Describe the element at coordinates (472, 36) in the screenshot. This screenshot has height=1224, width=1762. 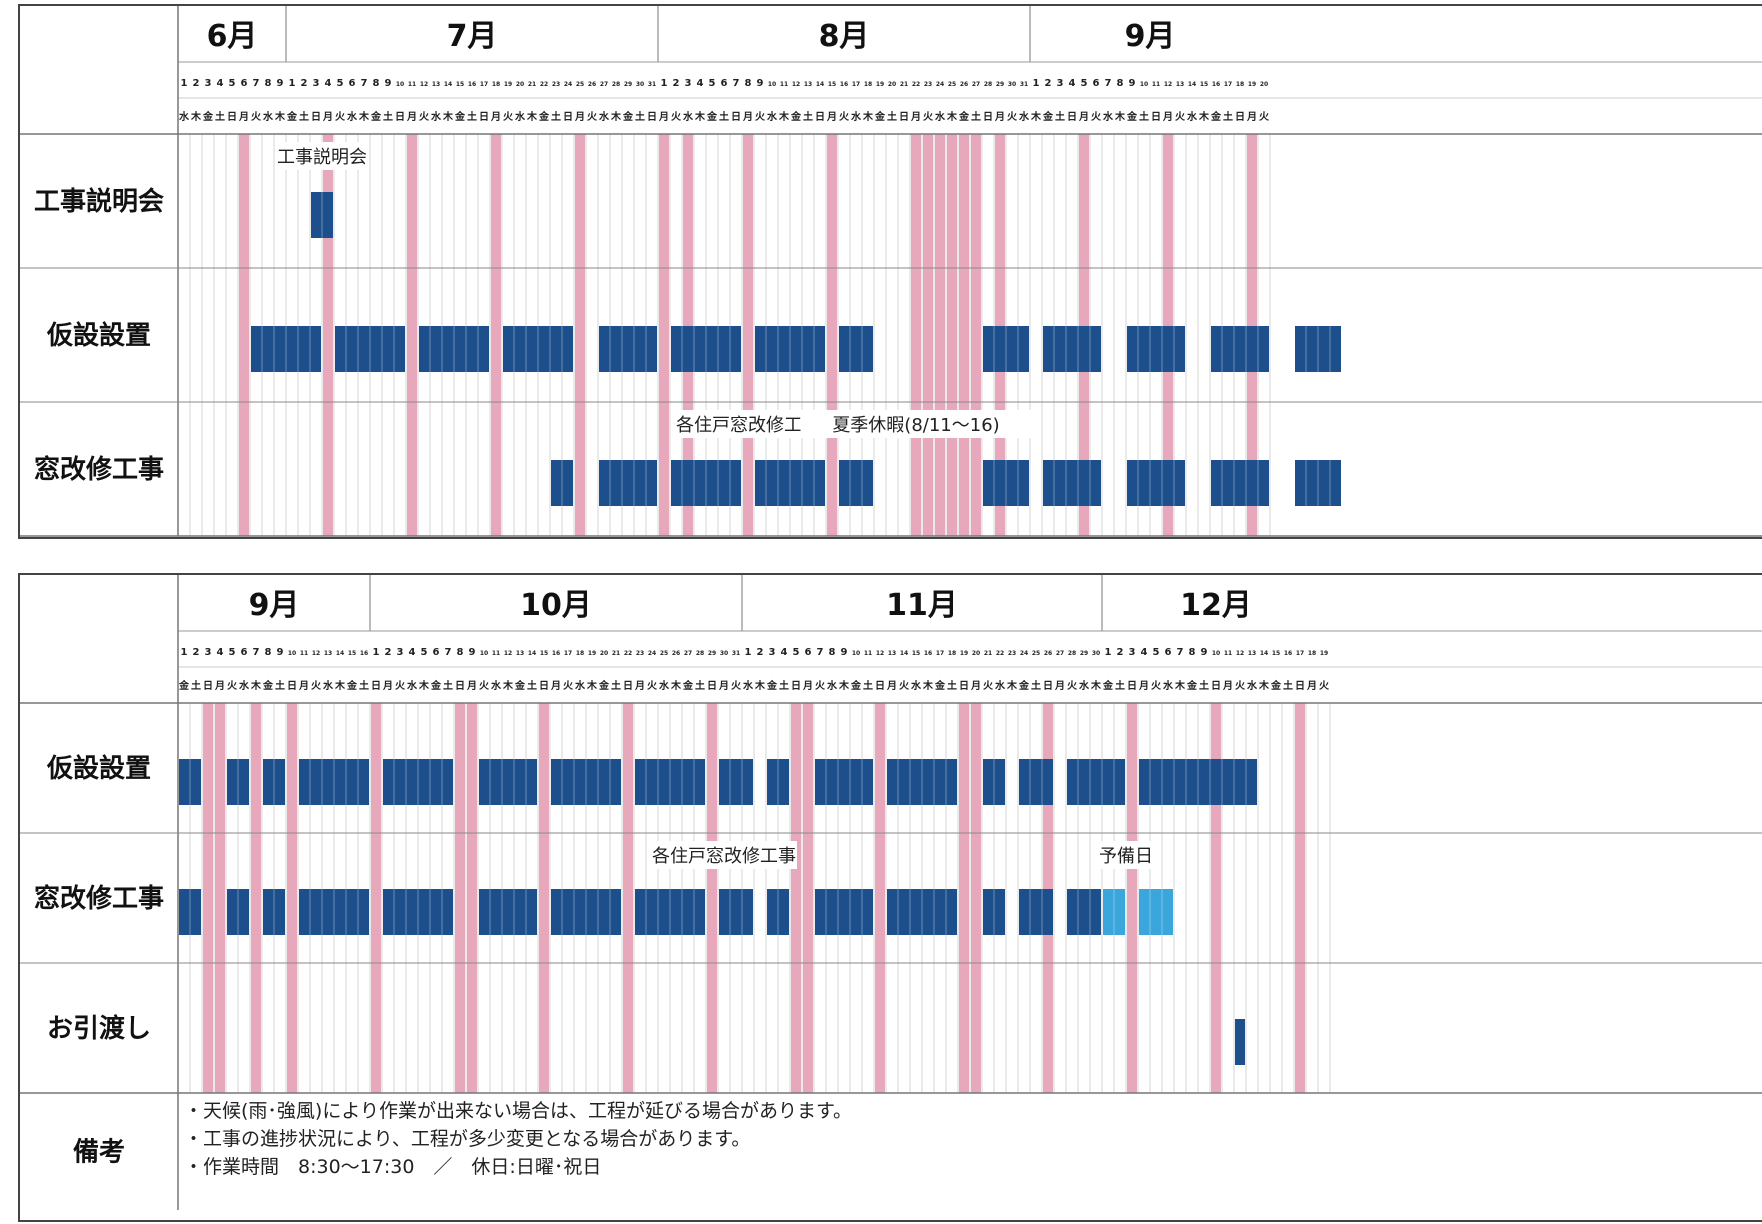
I see `month-label: 7月` at that location.